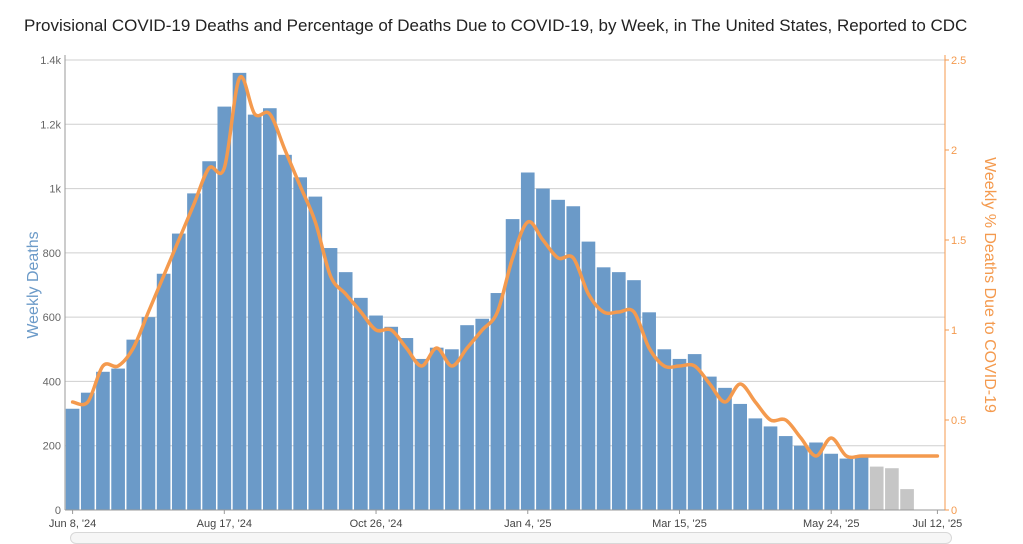  Describe the element at coordinates (679, 524) in the screenshot. I see `x-tick-label: Mar 15, '25` at that location.